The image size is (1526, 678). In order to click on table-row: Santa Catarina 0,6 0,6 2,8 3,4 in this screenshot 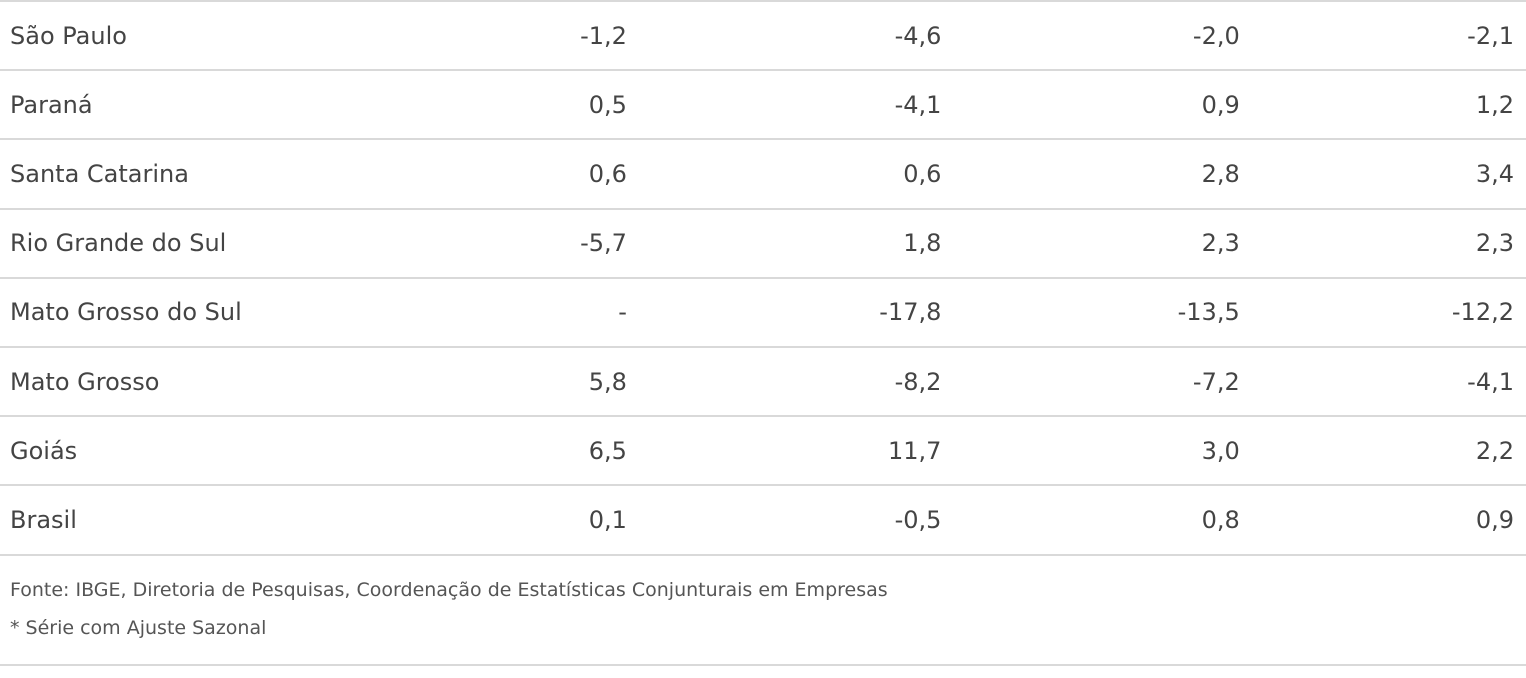, I will do `click(763, 173)`.